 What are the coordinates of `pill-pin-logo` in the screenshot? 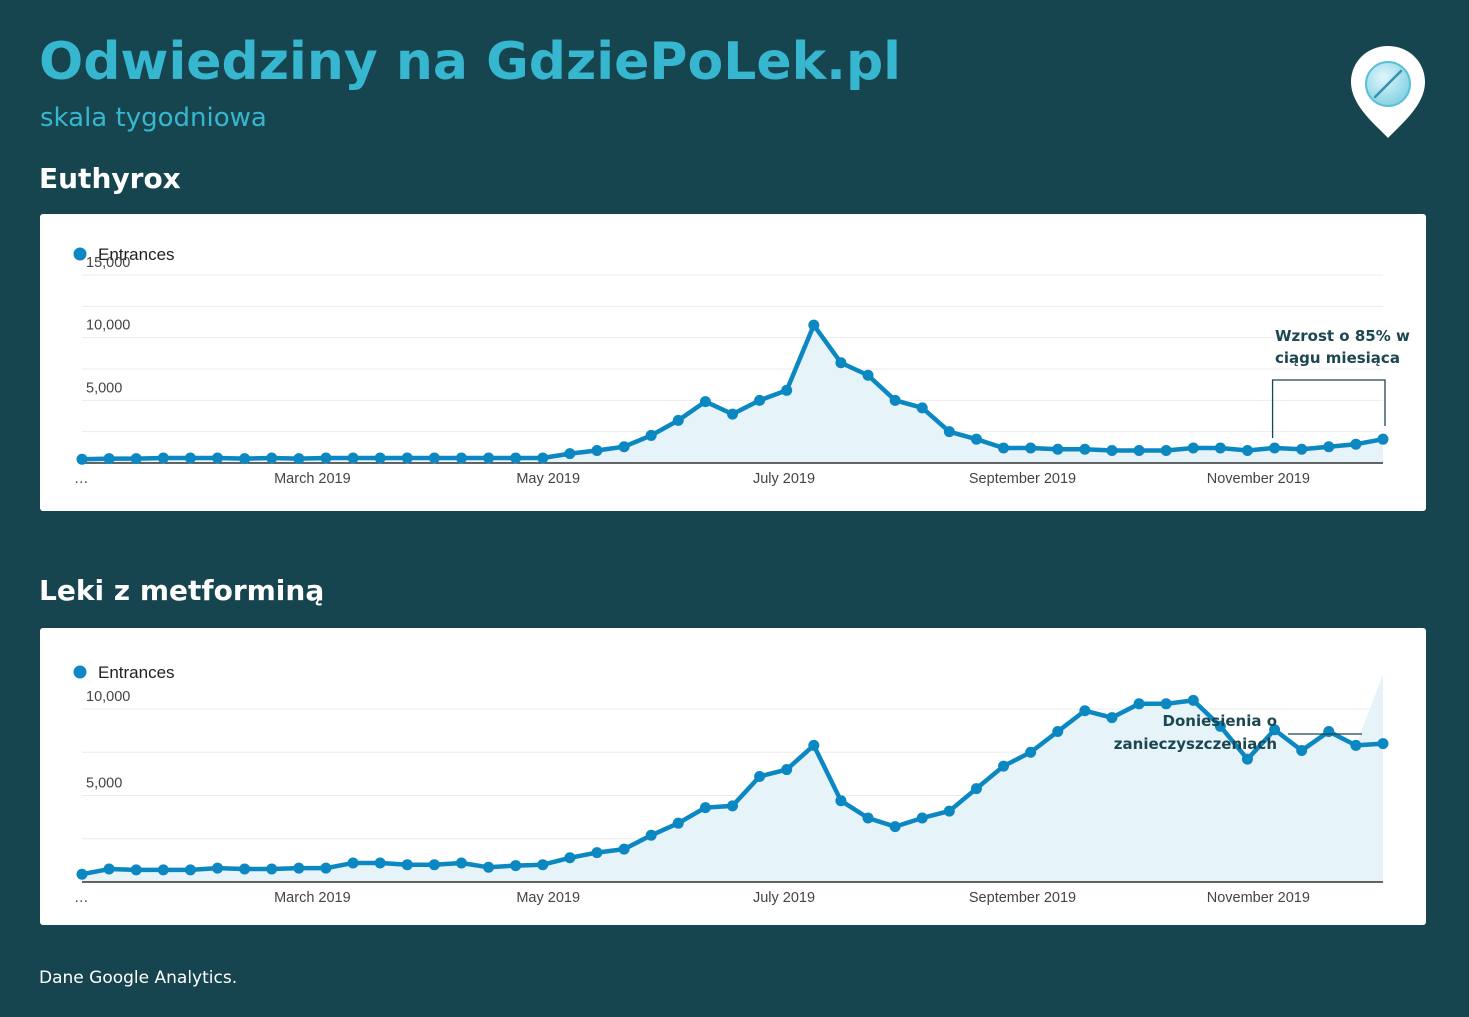 It's located at (1388, 92).